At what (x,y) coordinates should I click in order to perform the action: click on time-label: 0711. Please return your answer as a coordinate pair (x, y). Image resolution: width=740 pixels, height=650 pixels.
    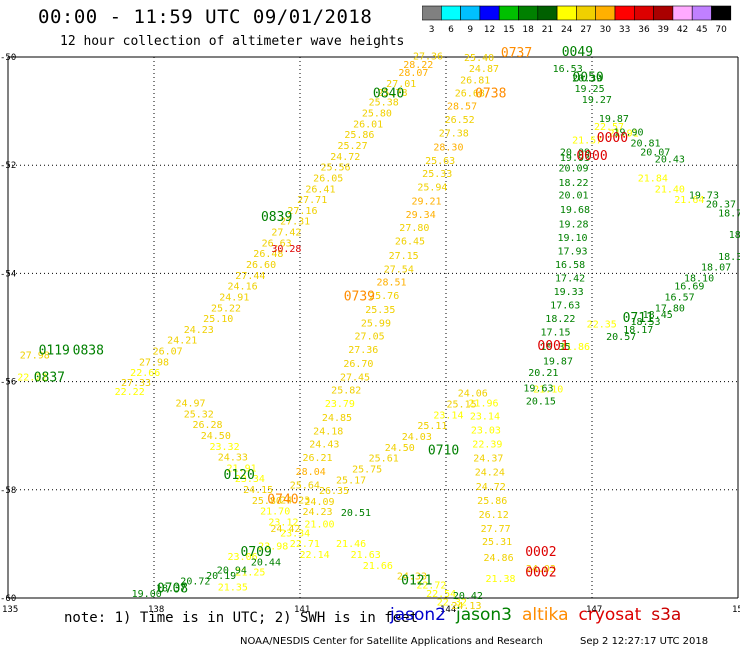
    Looking at the image, I should click on (638, 318).